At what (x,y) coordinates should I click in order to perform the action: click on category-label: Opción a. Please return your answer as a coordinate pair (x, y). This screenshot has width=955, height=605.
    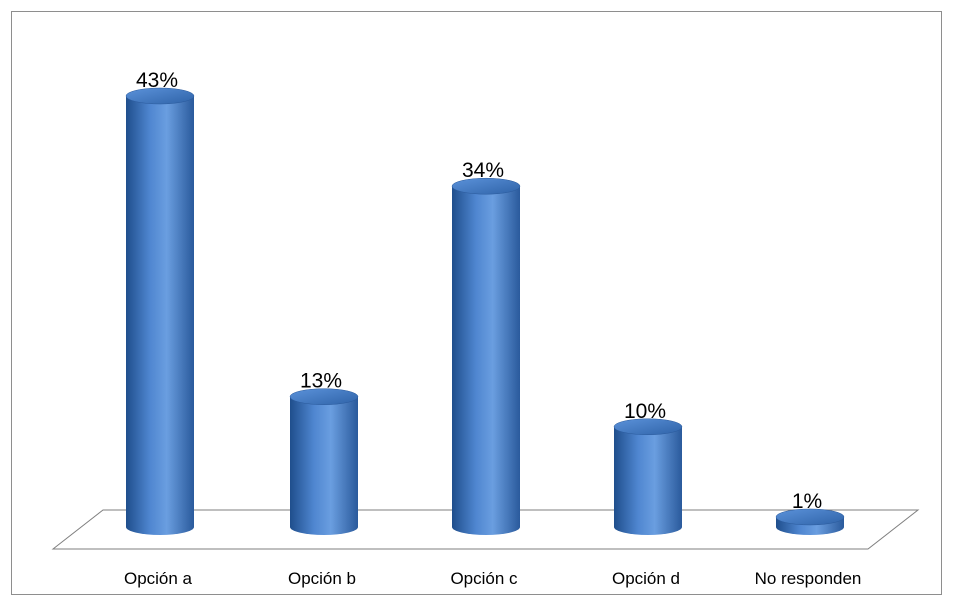
    Looking at the image, I should click on (158, 578).